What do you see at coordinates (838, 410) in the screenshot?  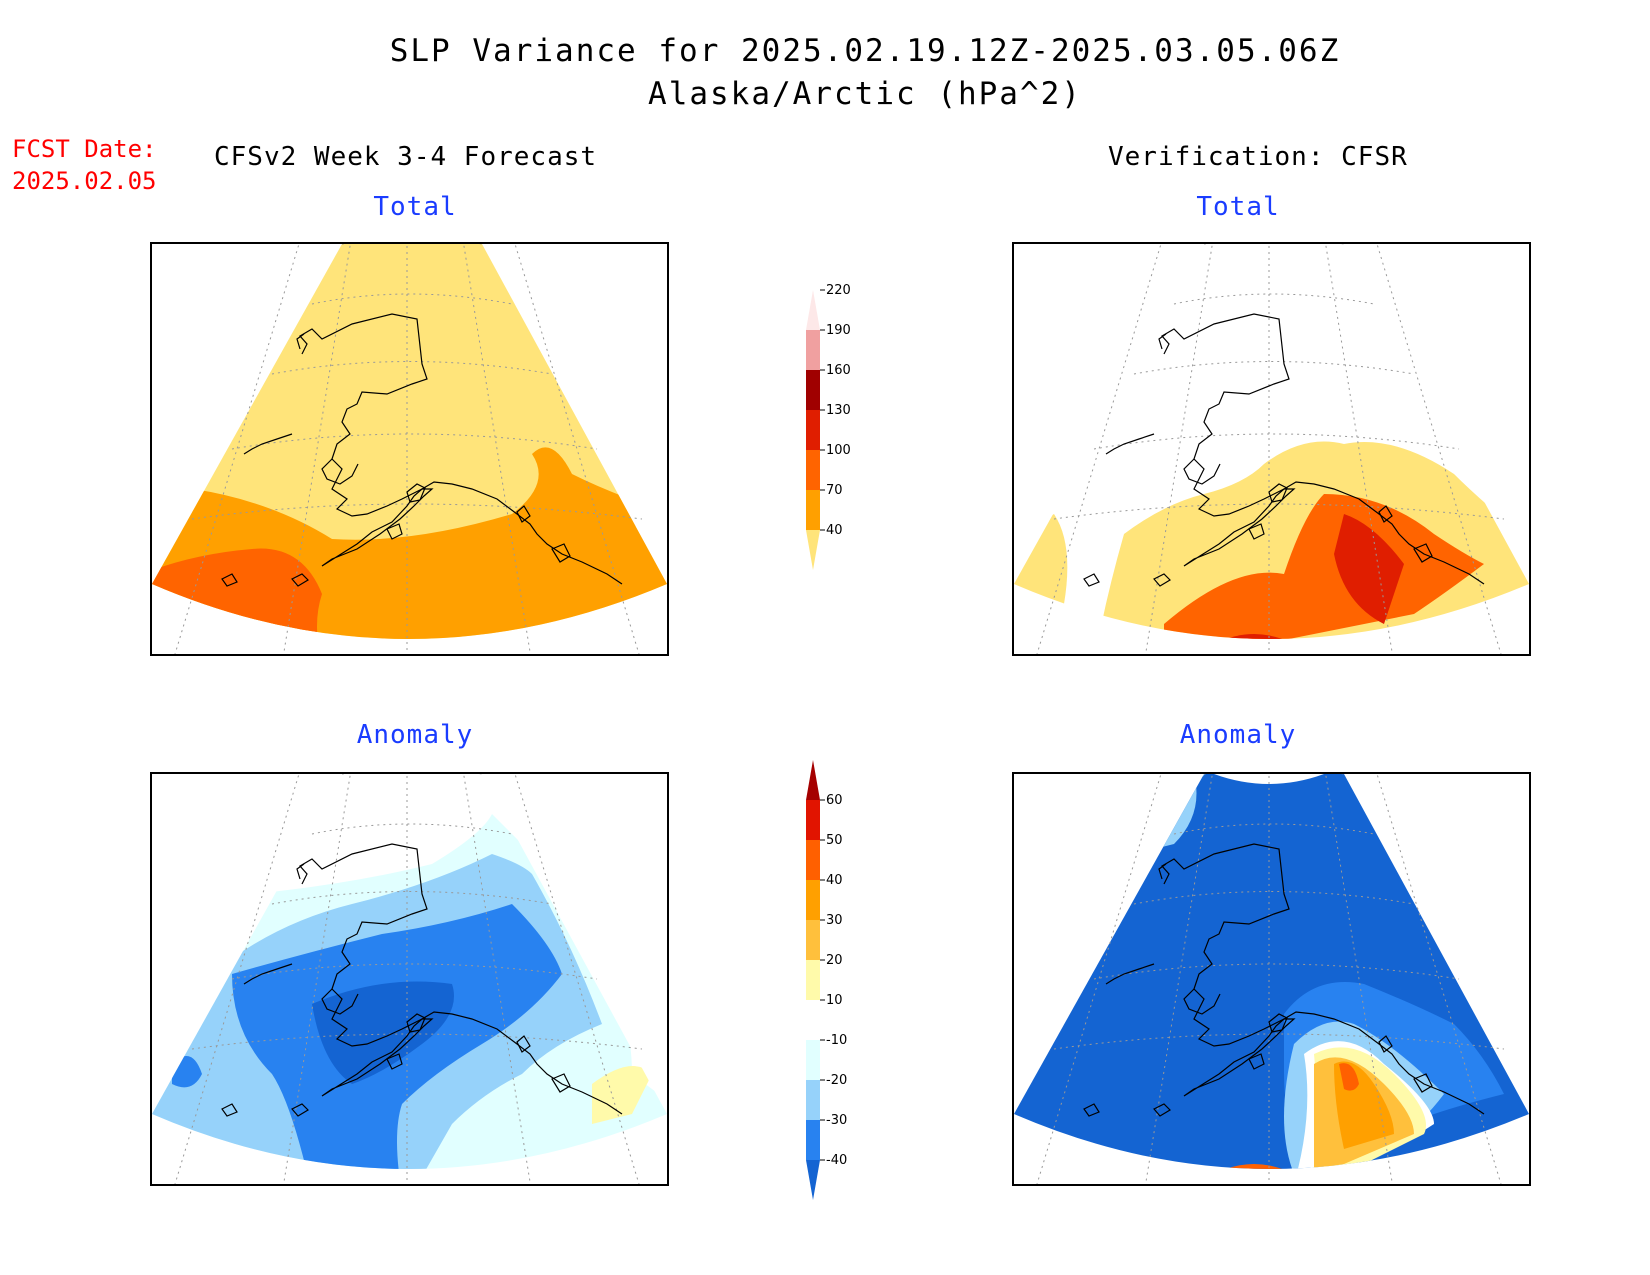 I see `total-colorbar-label: 130` at bounding box center [838, 410].